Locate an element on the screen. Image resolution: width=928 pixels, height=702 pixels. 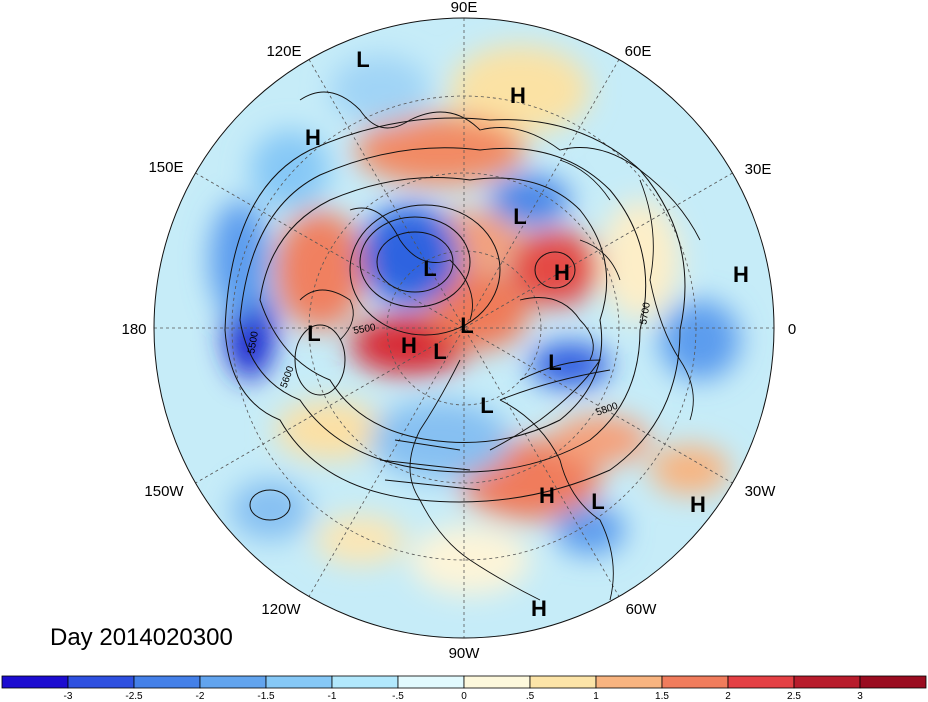
lon-label-0: 0 is located at coordinates (792, 329).